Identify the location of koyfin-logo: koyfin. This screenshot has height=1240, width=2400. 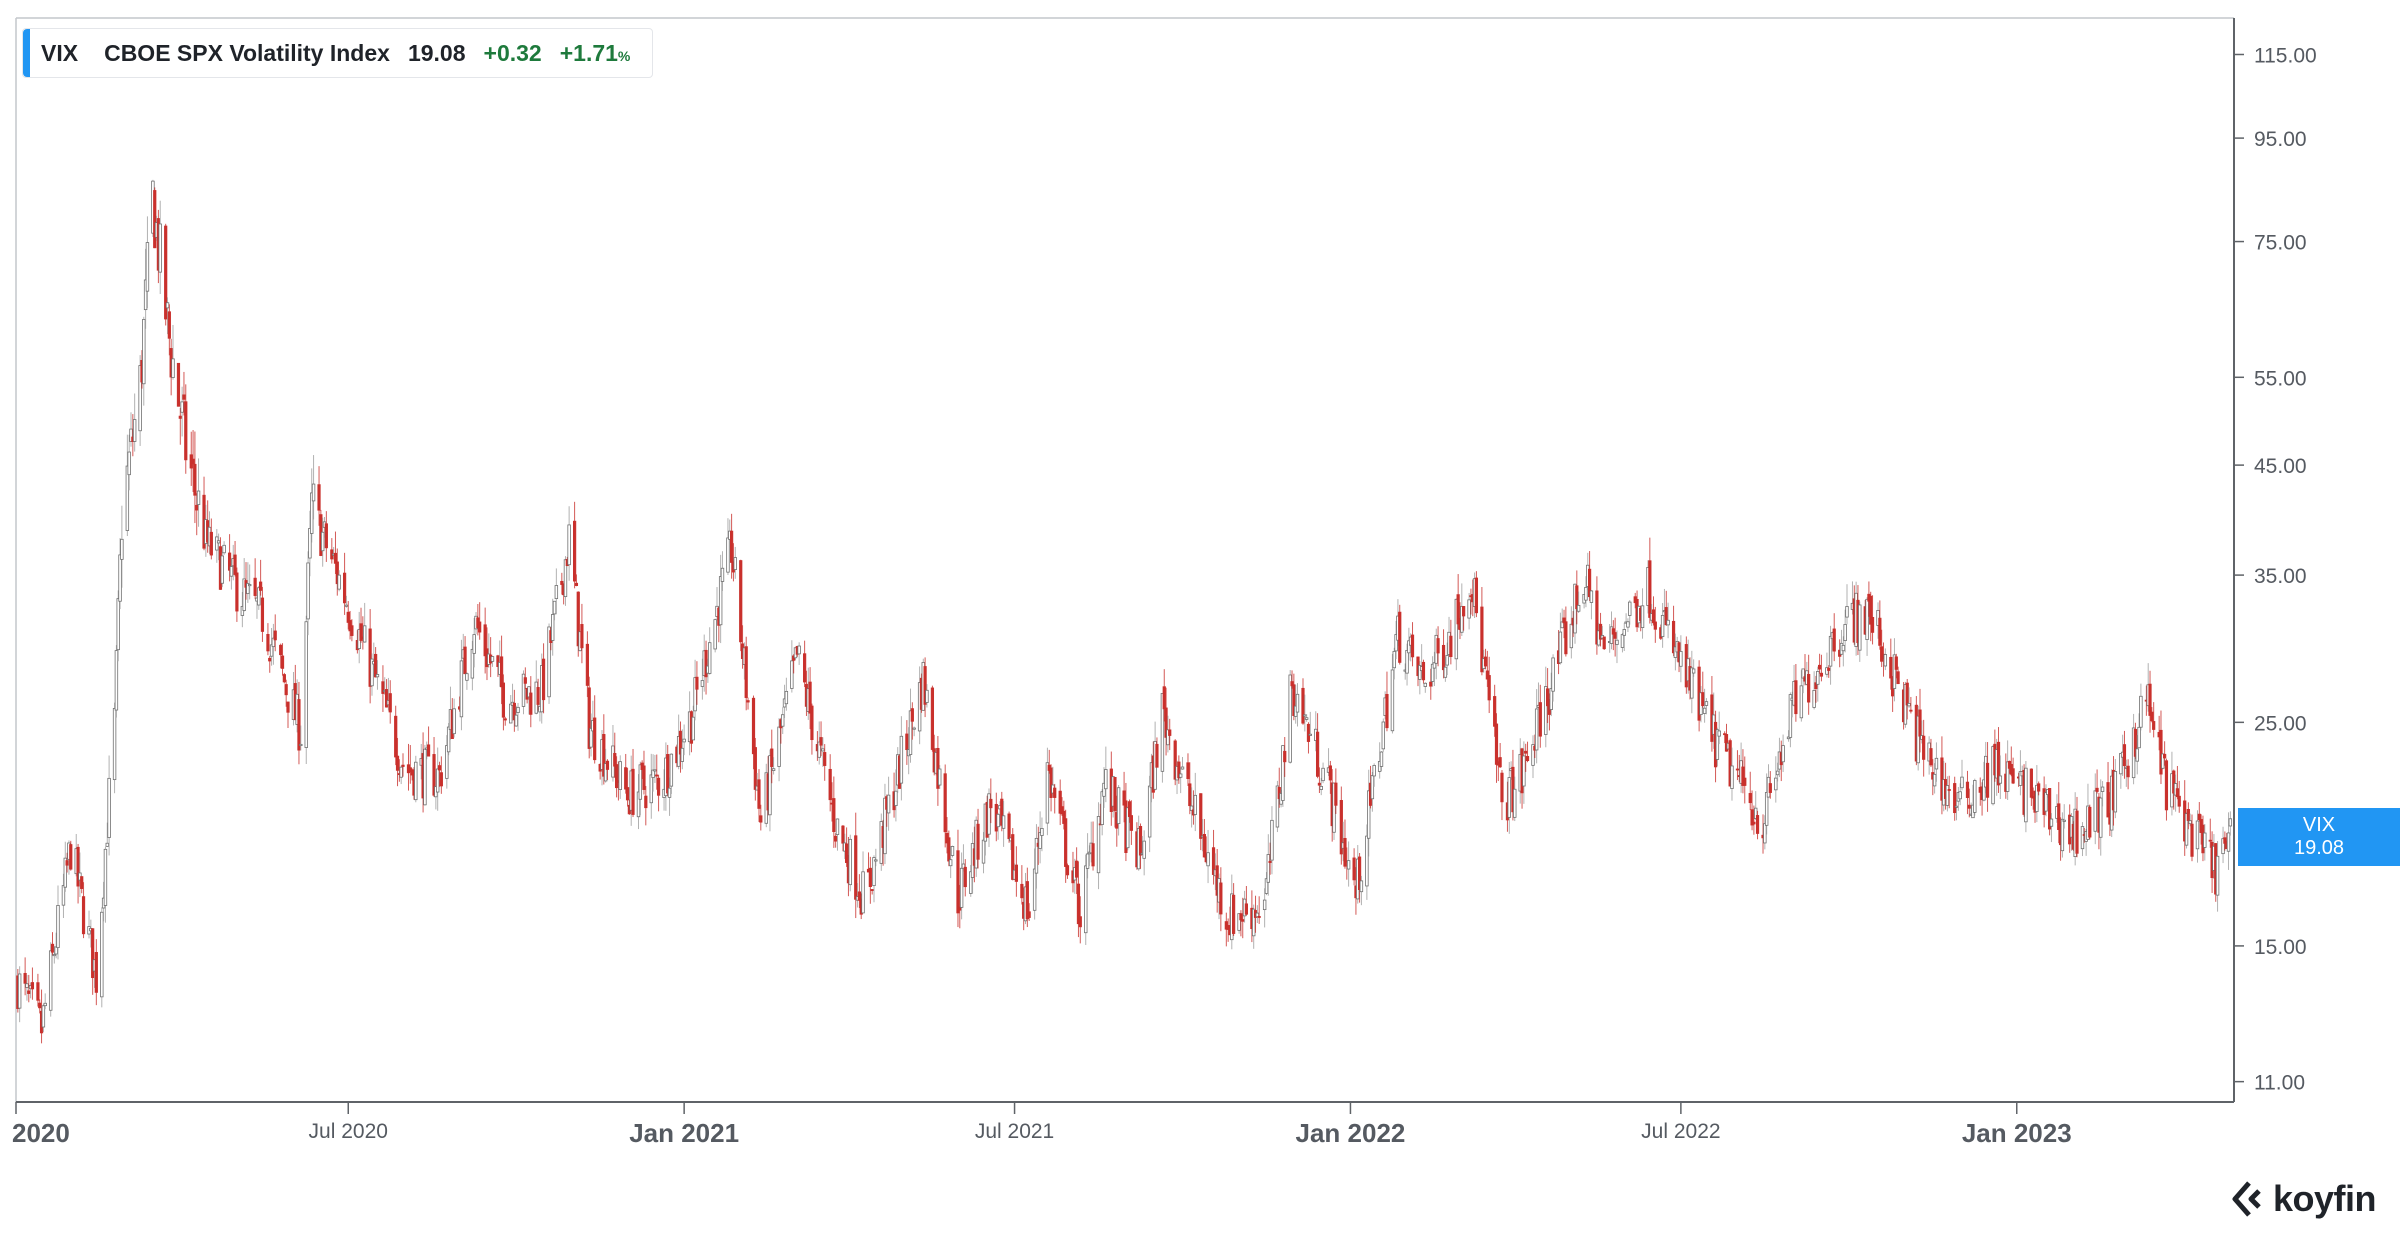
(2302, 1199).